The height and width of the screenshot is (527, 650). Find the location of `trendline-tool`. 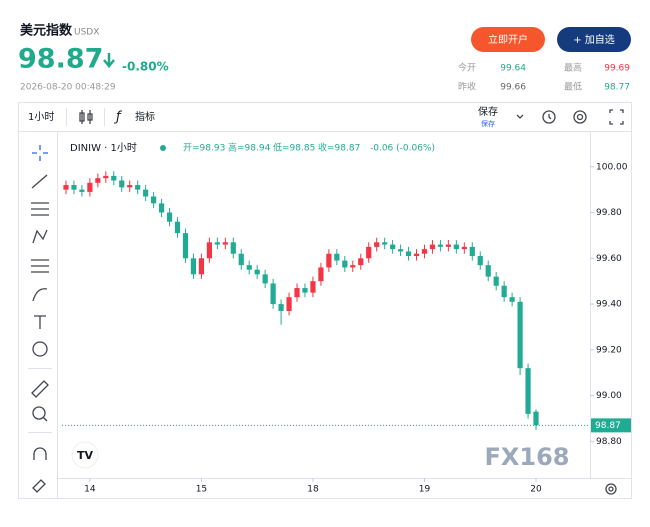

trendline-tool is located at coordinates (39, 181).